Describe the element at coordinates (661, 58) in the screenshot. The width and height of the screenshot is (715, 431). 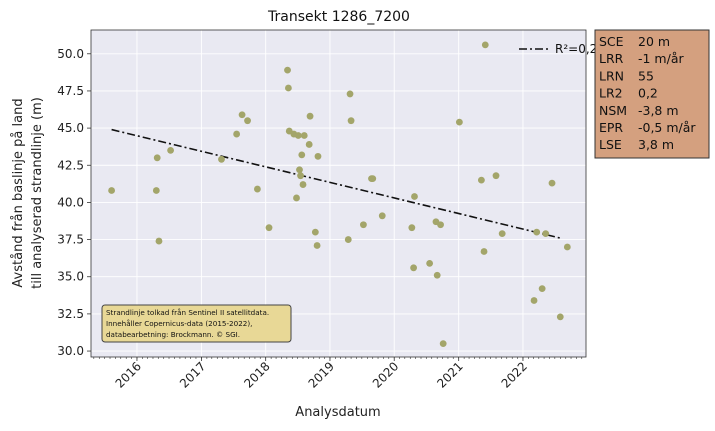
I see `stats-value: -1 m/år` at that location.